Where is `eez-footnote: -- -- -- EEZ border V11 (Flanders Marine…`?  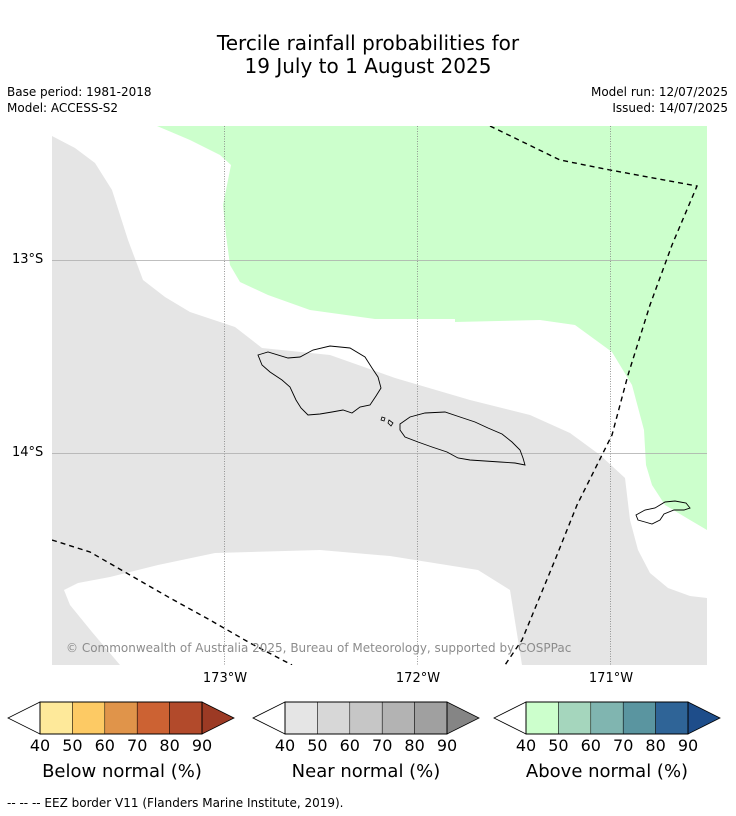
eez-footnote: -- -- -- EEZ border V11 (Flanders Marine… is located at coordinates (175, 803).